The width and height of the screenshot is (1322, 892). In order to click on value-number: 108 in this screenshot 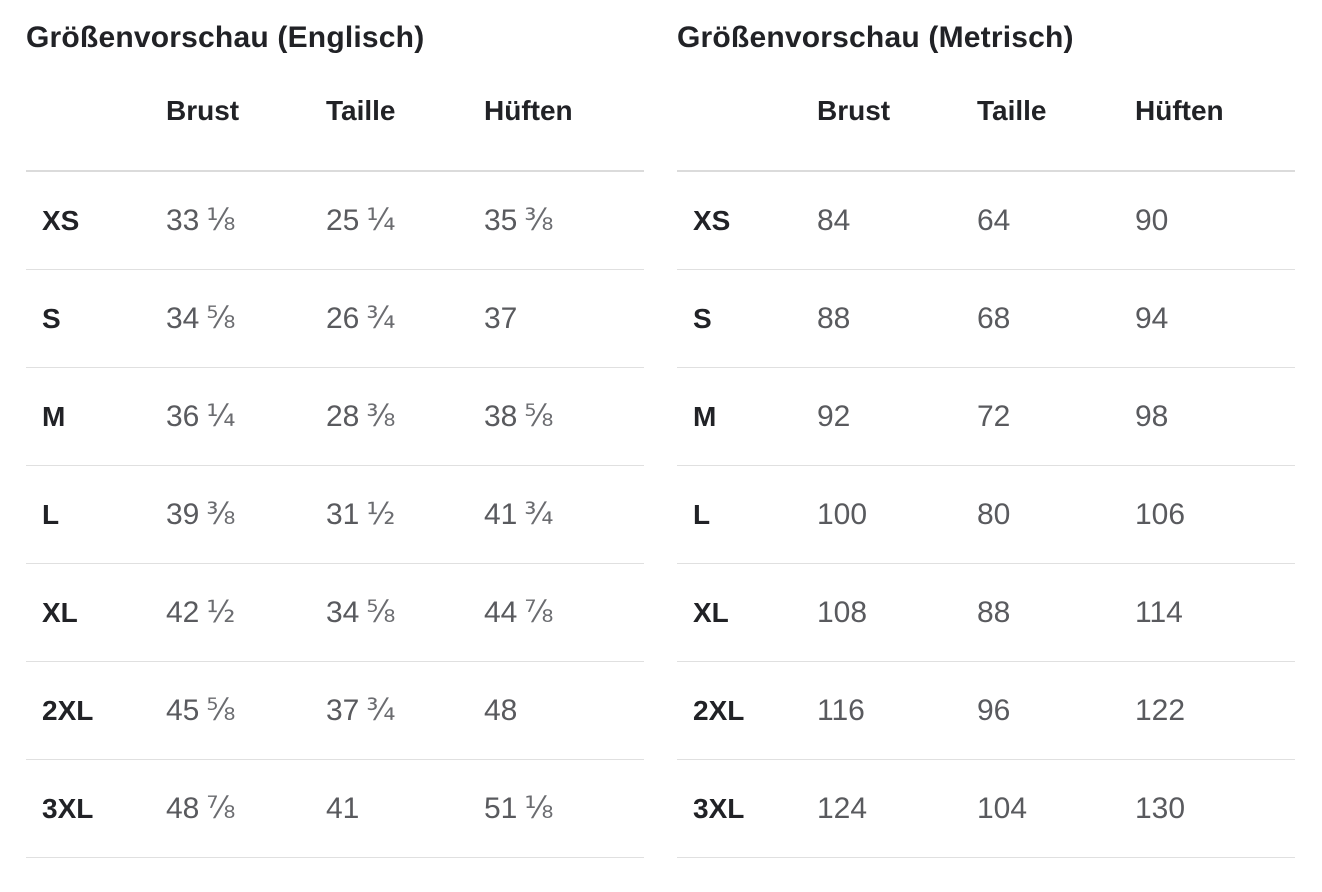, I will do `click(842, 612)`.